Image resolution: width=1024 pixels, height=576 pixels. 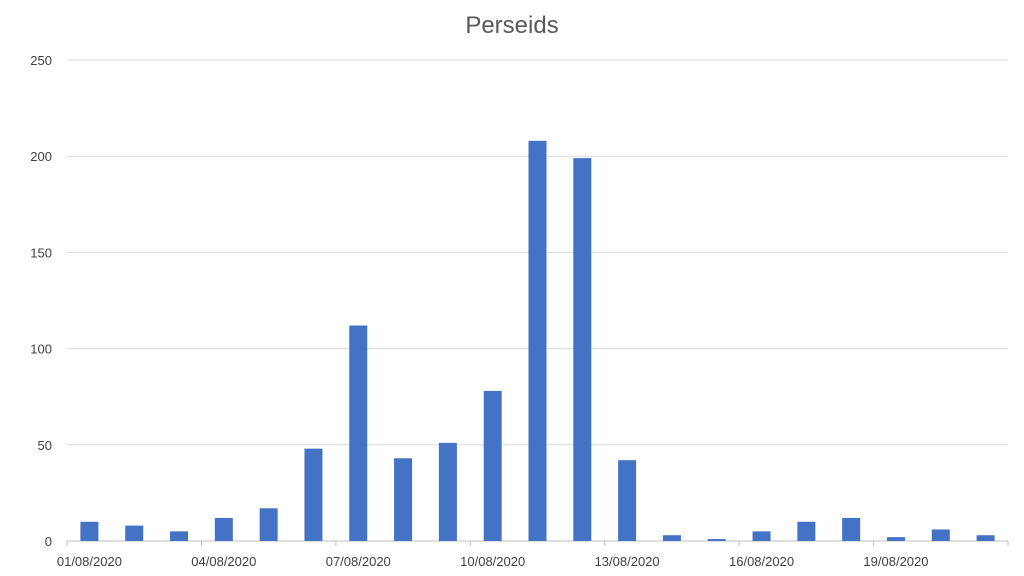 I want to click on bar-08-08-2020, so click(x=403, y=499).